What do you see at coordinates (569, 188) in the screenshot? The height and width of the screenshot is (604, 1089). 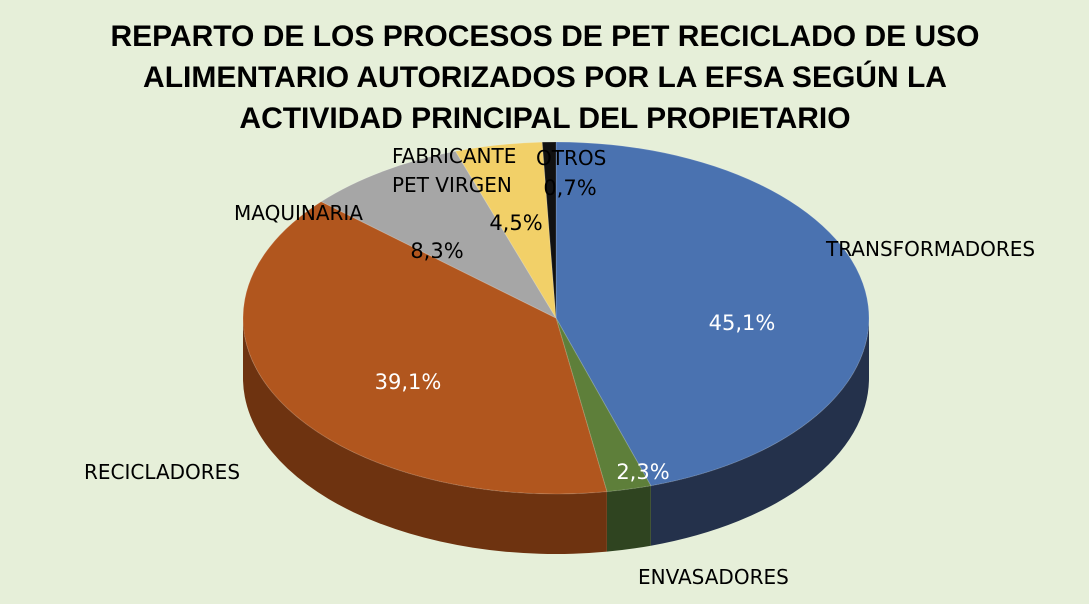 I see `slice-value-label-otros: 0,7%` at bounding box center [569, 188].